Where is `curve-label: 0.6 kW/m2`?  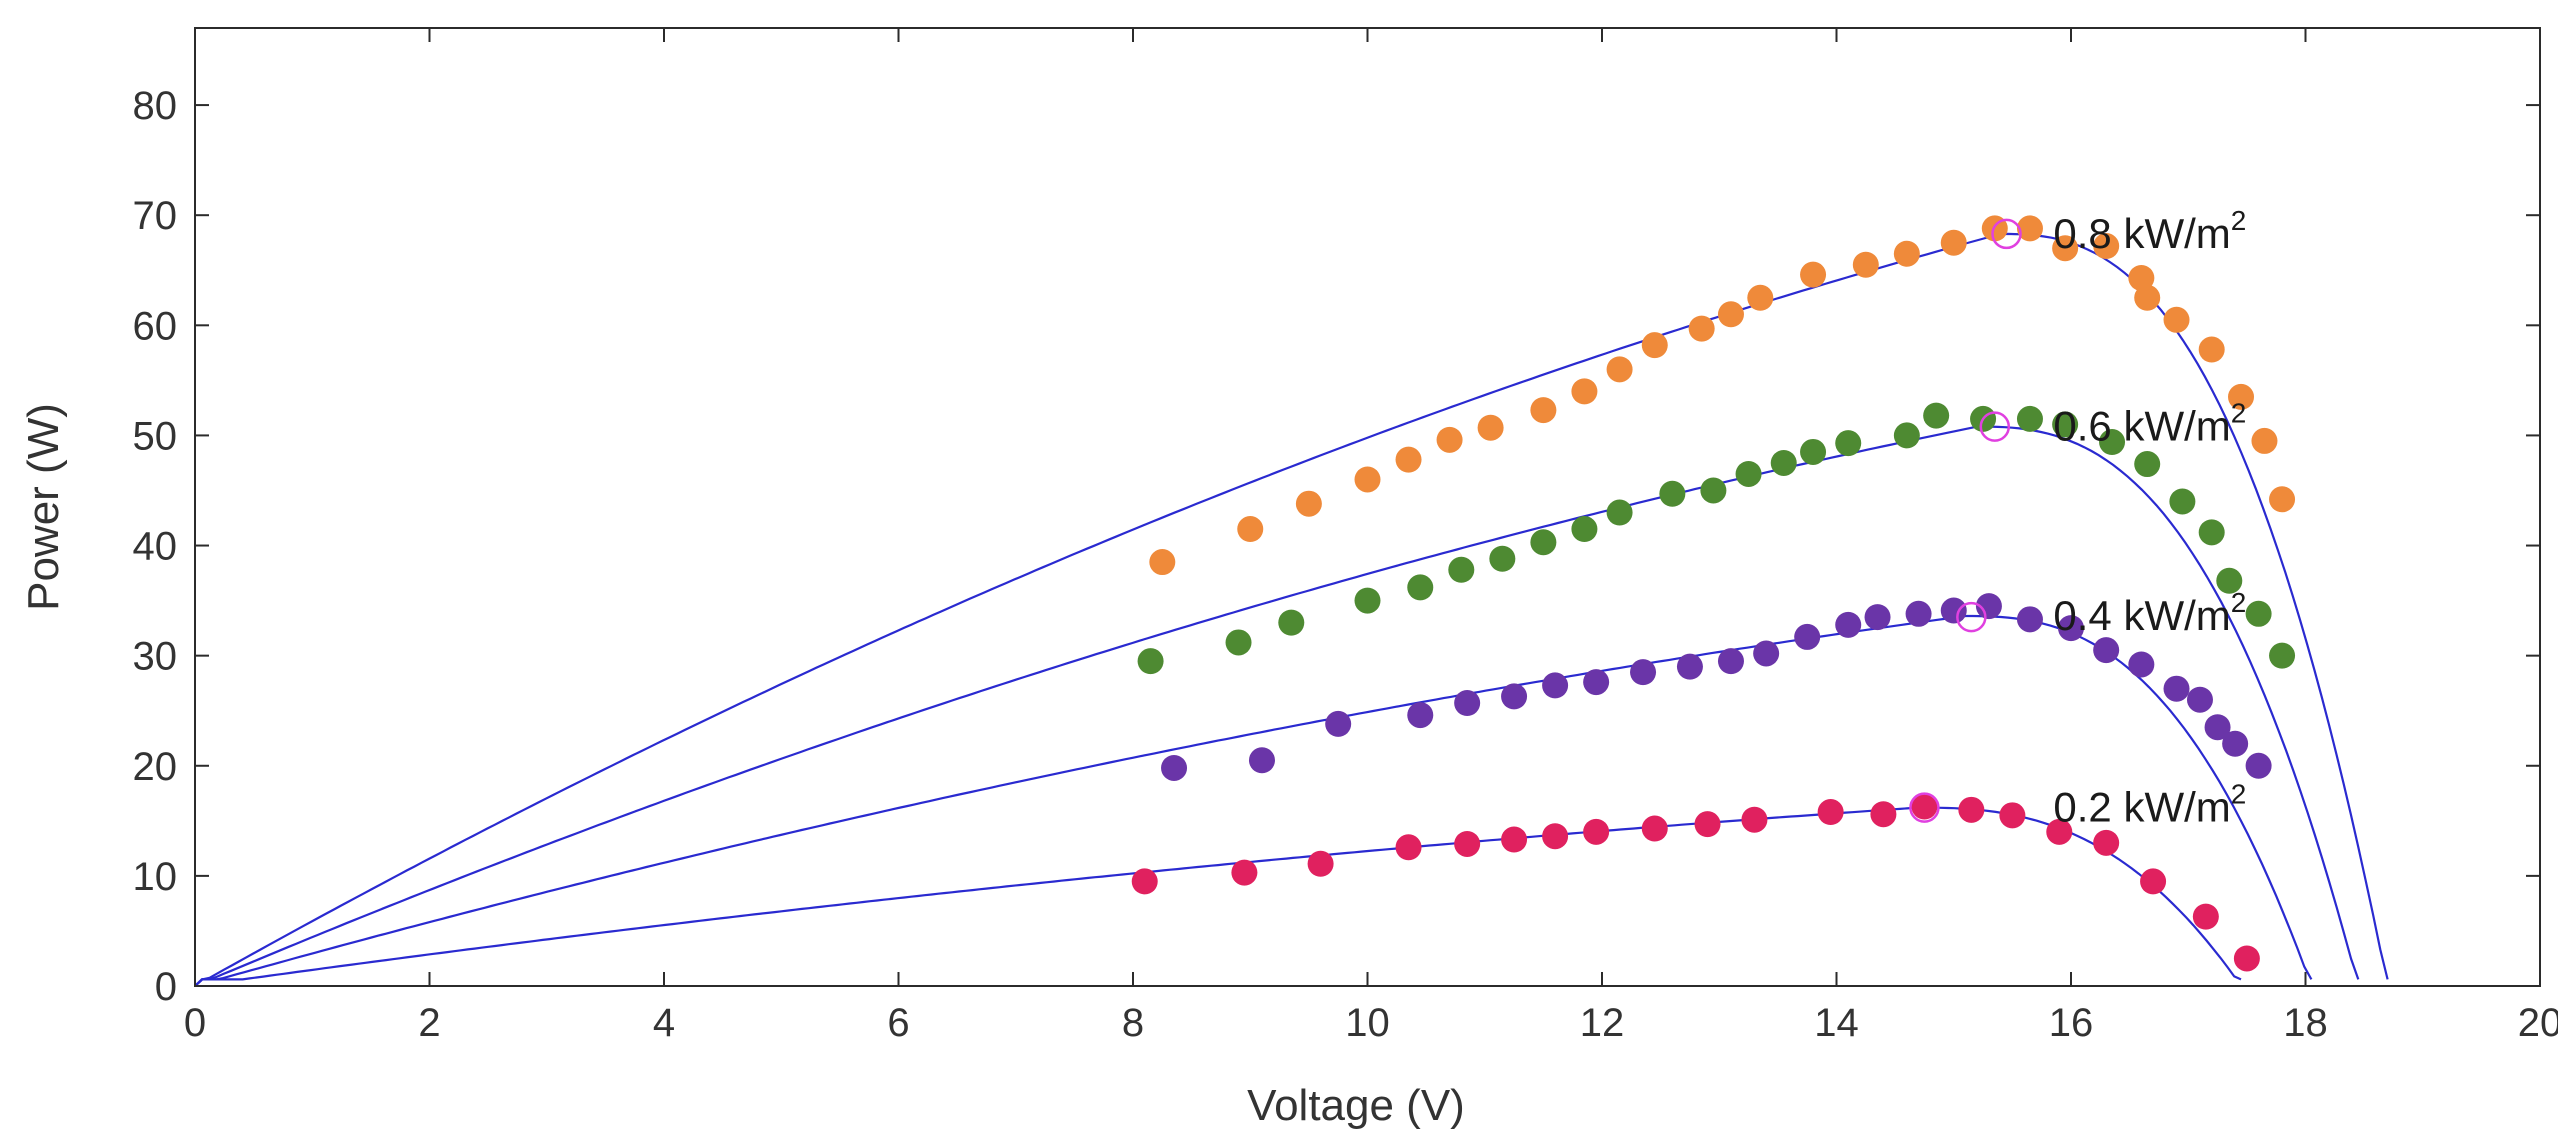
curve-label: 0.6 kW/m2 is located at coordinates (2149, 424).